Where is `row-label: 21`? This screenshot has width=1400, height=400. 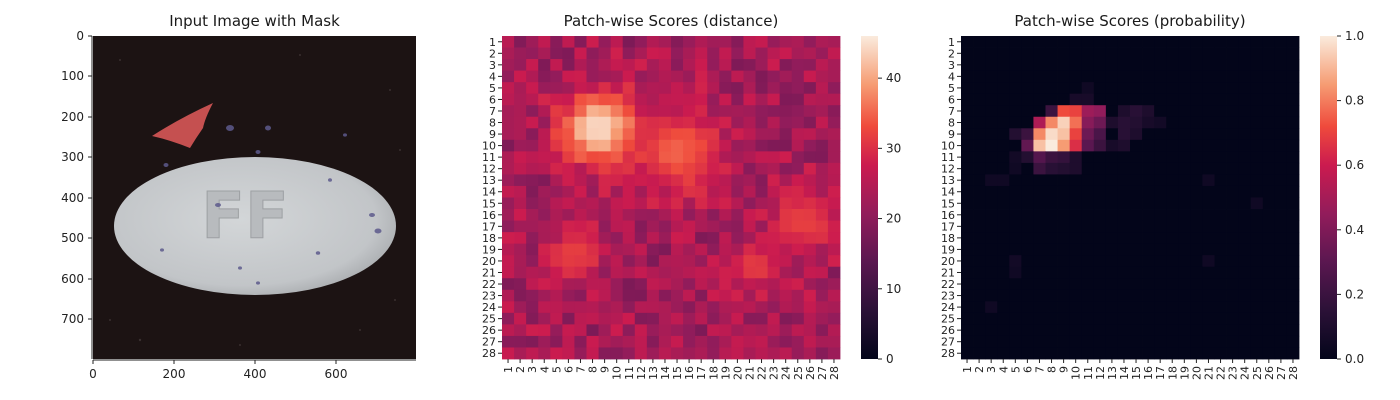 row-label: 21 is located at coordinates (948, 272).